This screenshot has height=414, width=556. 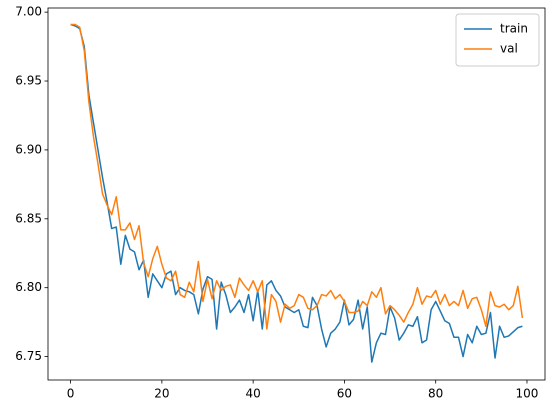 What do you see at coordinates (527, 394) in the screenshot?
I see `x-tick-label: 100` at bounding box center [527, 394].